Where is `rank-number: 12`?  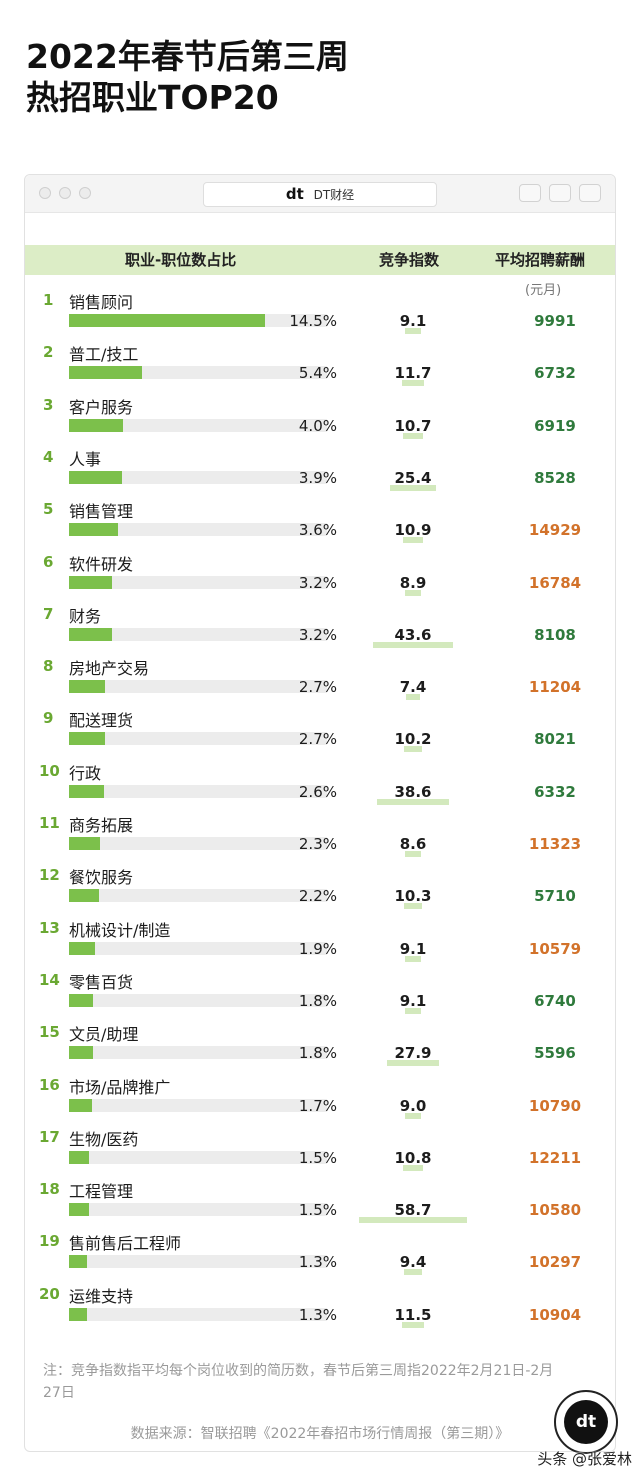
rank-number: 12 is located at coordinates (49, 875).